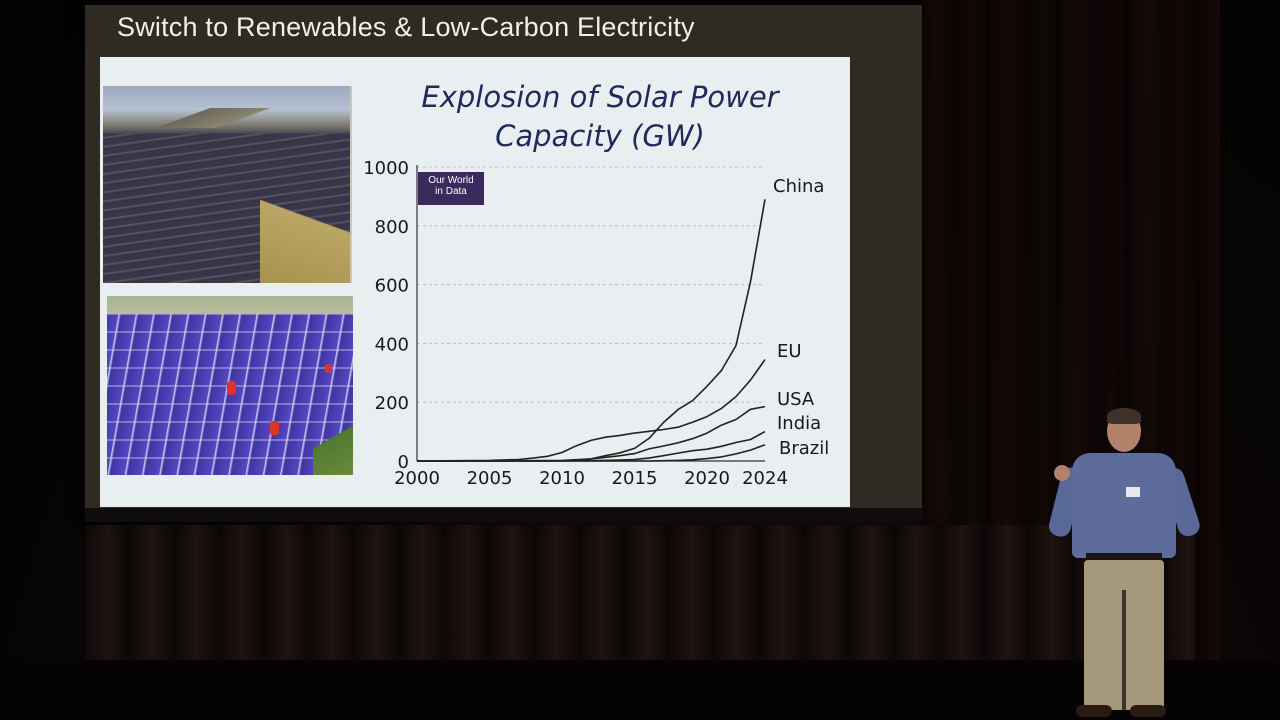 The height and width of the screenshot is (720, 1280). Describe the element at coordinates (1124, 557) in the screenshot. I see `presenter-belt` at that location.